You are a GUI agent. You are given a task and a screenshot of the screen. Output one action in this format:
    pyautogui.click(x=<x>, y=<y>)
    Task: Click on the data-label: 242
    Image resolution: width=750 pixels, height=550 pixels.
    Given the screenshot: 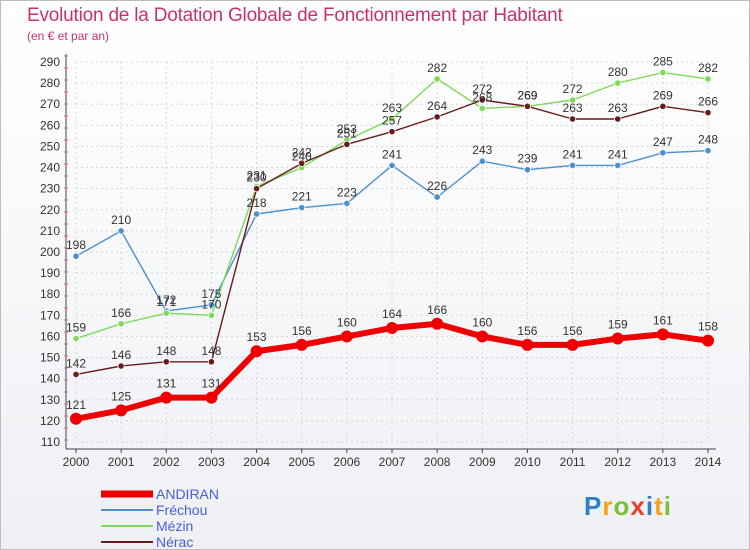 What is the action you would take?
    pyautogui.click(x=302, y=152)
    